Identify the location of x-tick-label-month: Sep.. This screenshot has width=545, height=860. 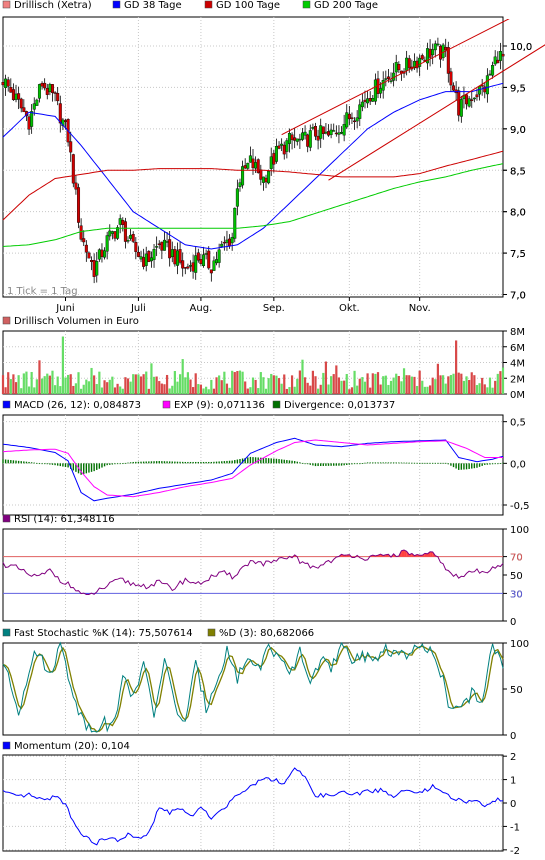
(274, 308).